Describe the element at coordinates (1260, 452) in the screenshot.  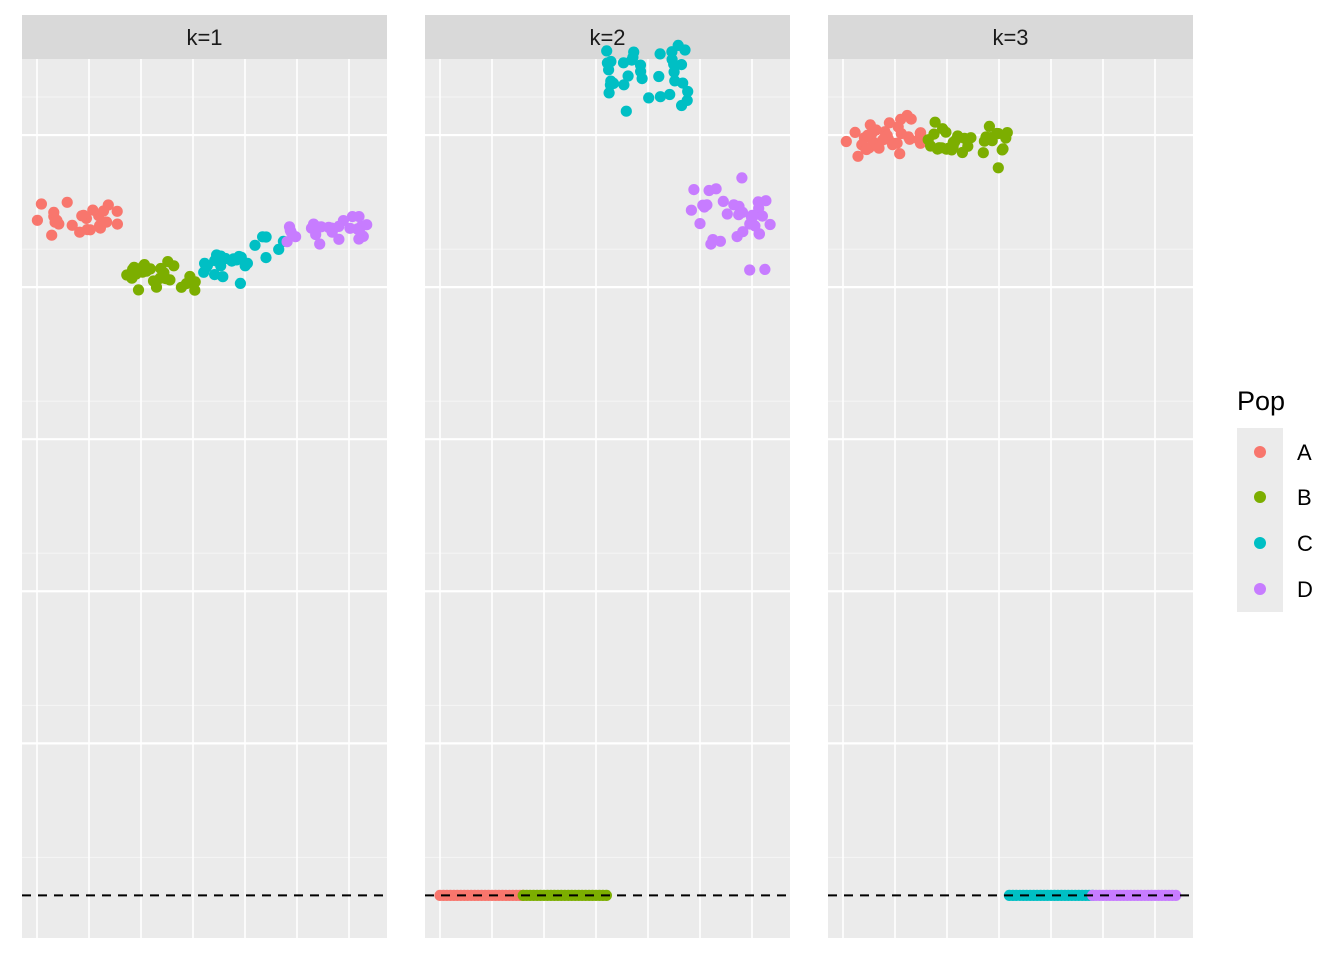
I see `legend-key-A` at that location.